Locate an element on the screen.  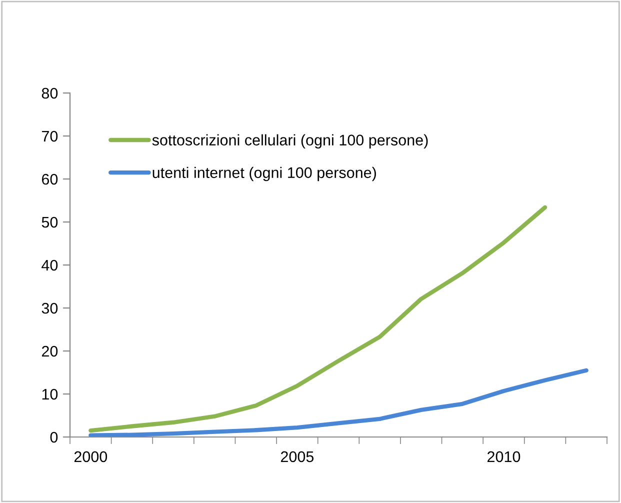
y-tick-label: 40 is located at coordinates (50, 265).